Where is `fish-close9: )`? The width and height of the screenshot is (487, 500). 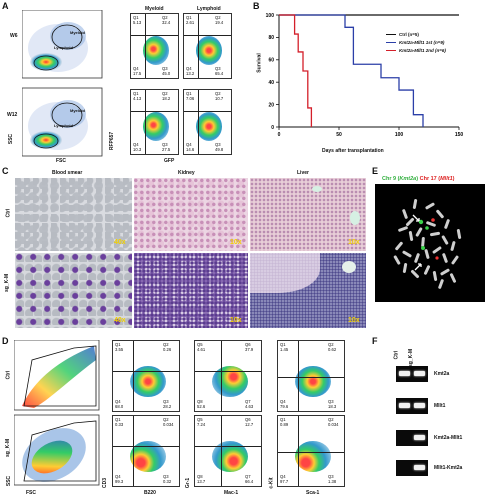 fish-close9: ) is located at coordinates (417, 179).